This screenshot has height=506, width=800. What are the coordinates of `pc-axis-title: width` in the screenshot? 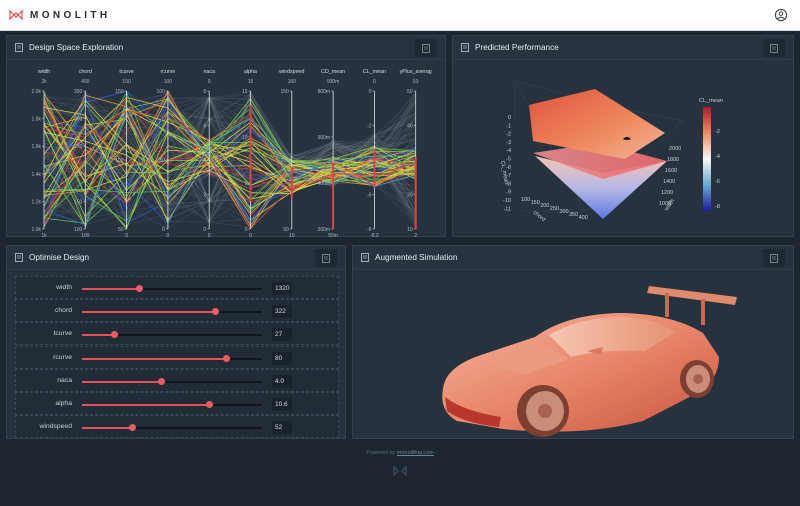 It's located at (44, 72).